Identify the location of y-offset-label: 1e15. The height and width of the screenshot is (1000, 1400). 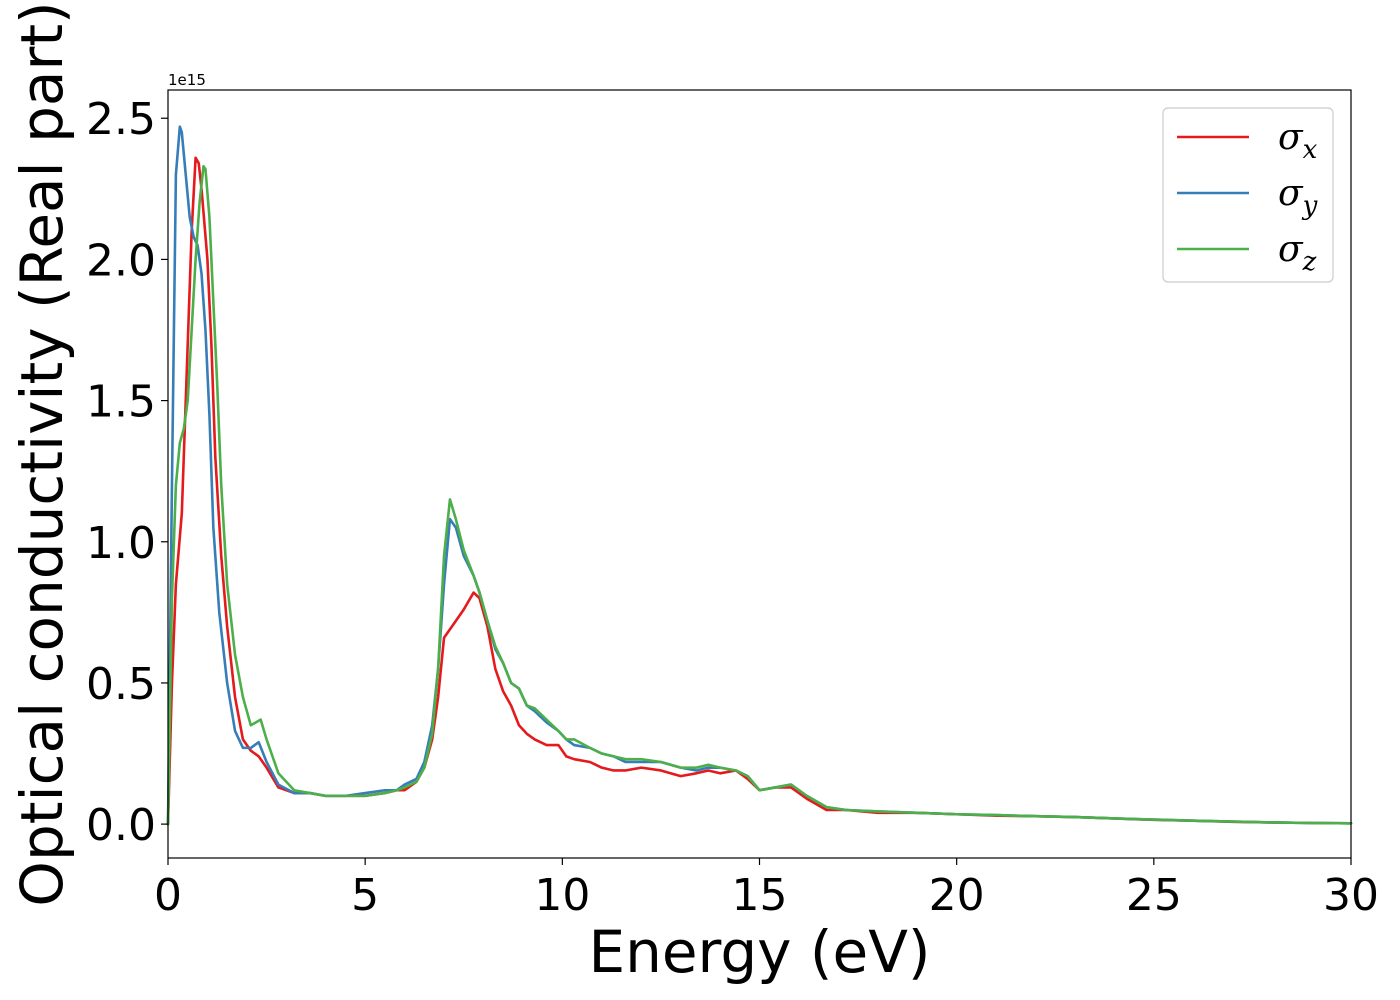
(187, 80).